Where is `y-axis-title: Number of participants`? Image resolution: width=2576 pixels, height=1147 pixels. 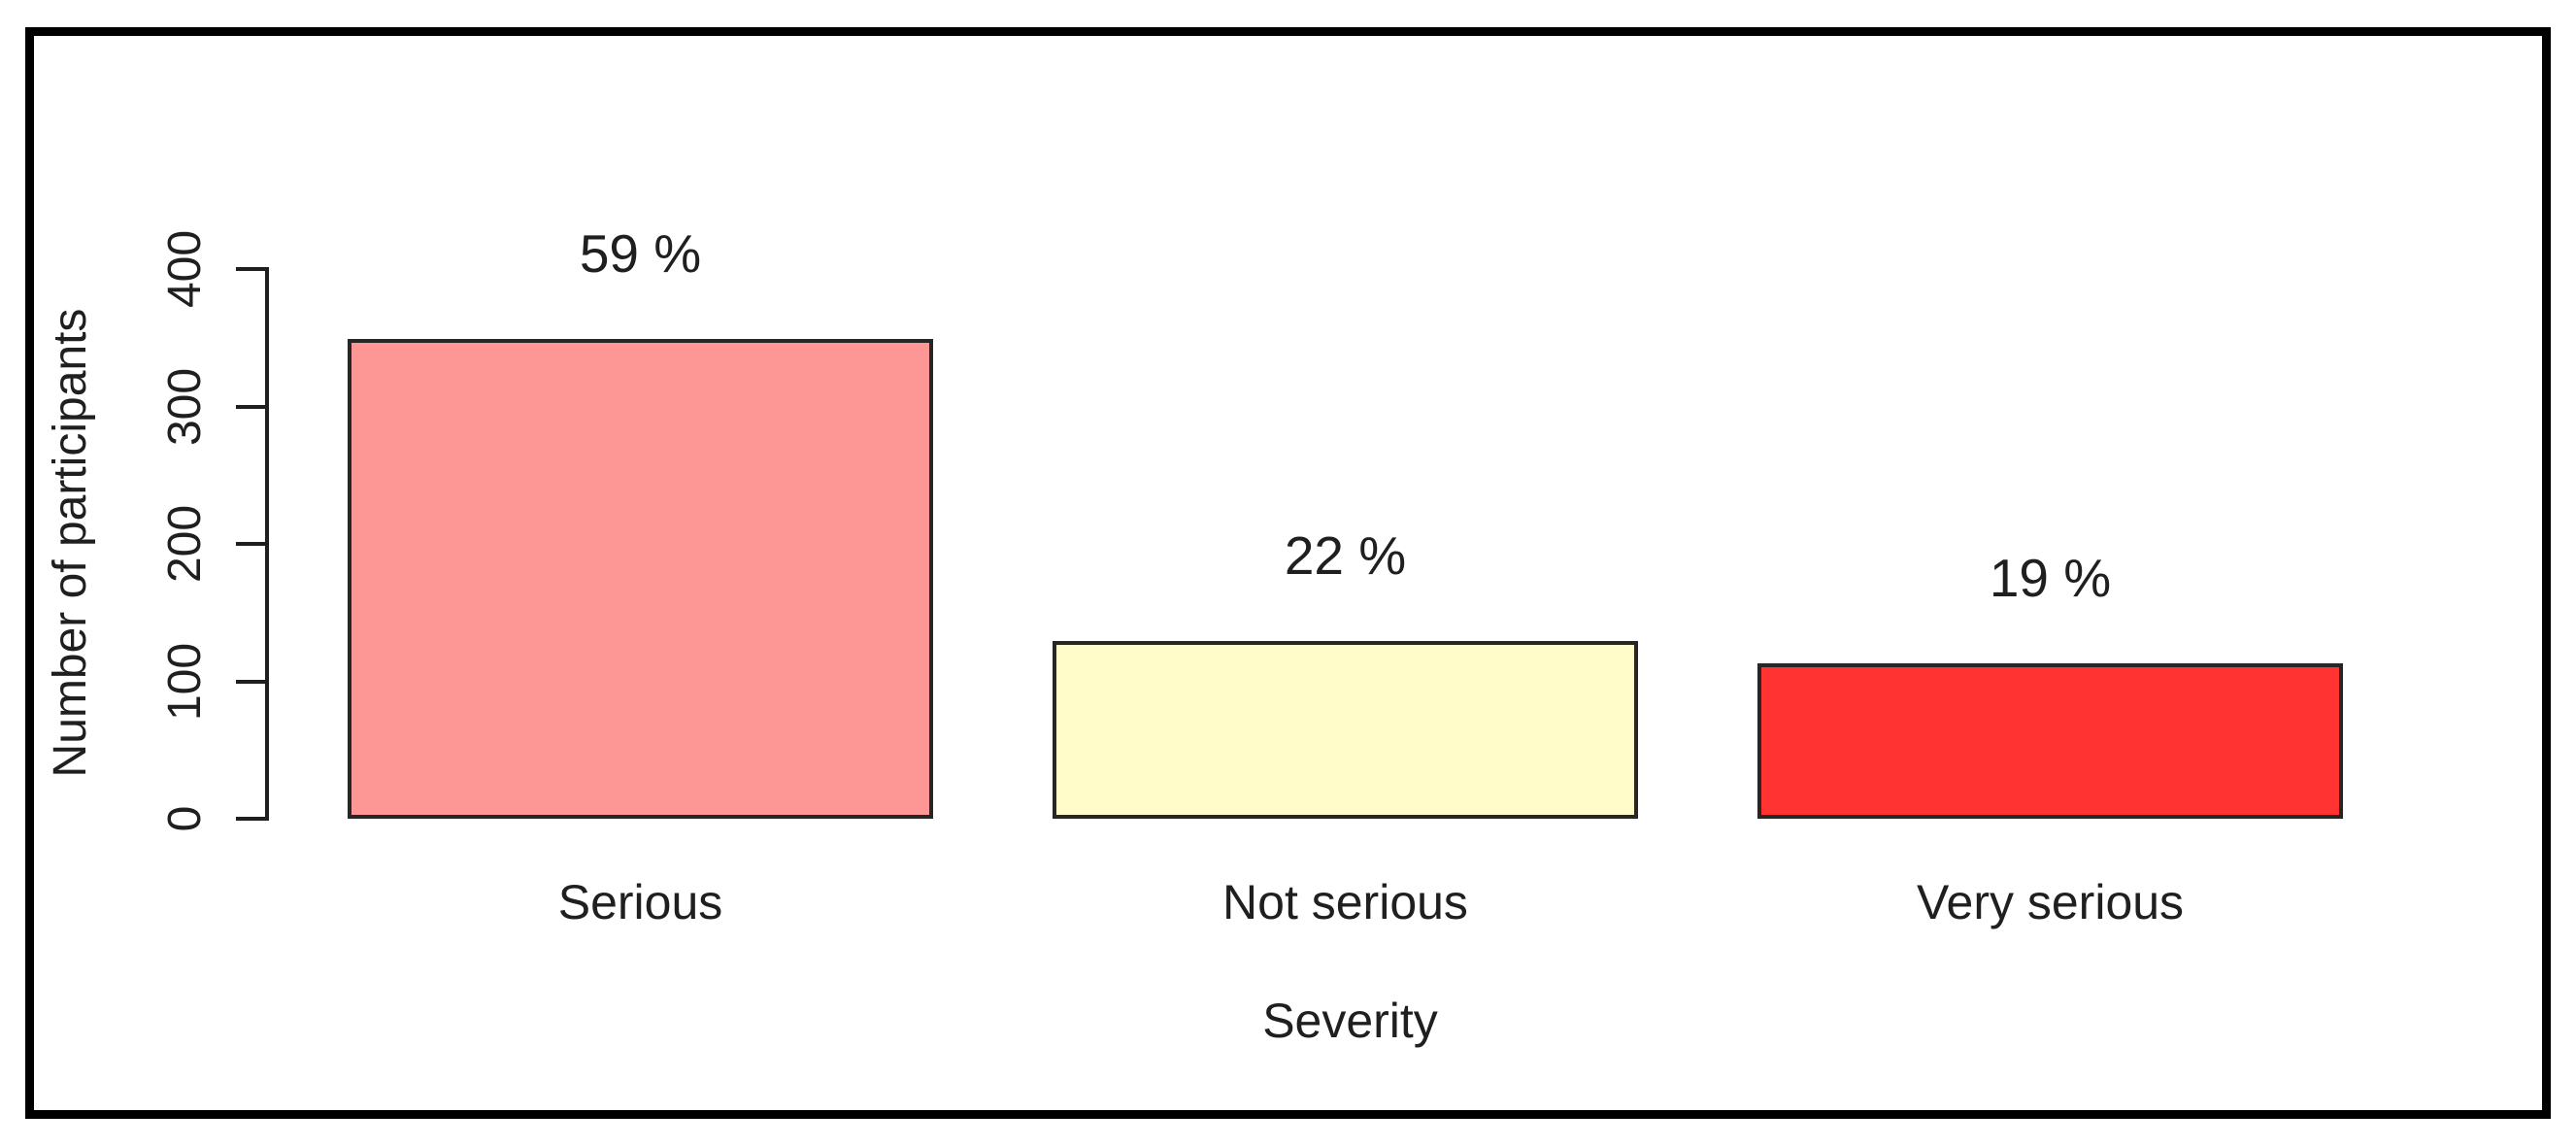
y-axis-title: Number of participants is located at coordinates (70, 543).